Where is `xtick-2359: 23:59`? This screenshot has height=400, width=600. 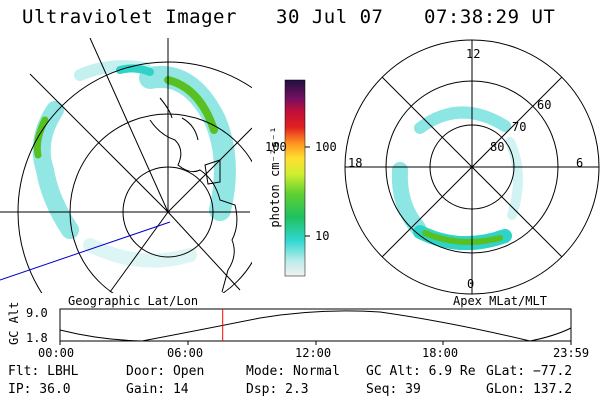 xtick-2359: 23:59 is located at coordinates (571, 353).